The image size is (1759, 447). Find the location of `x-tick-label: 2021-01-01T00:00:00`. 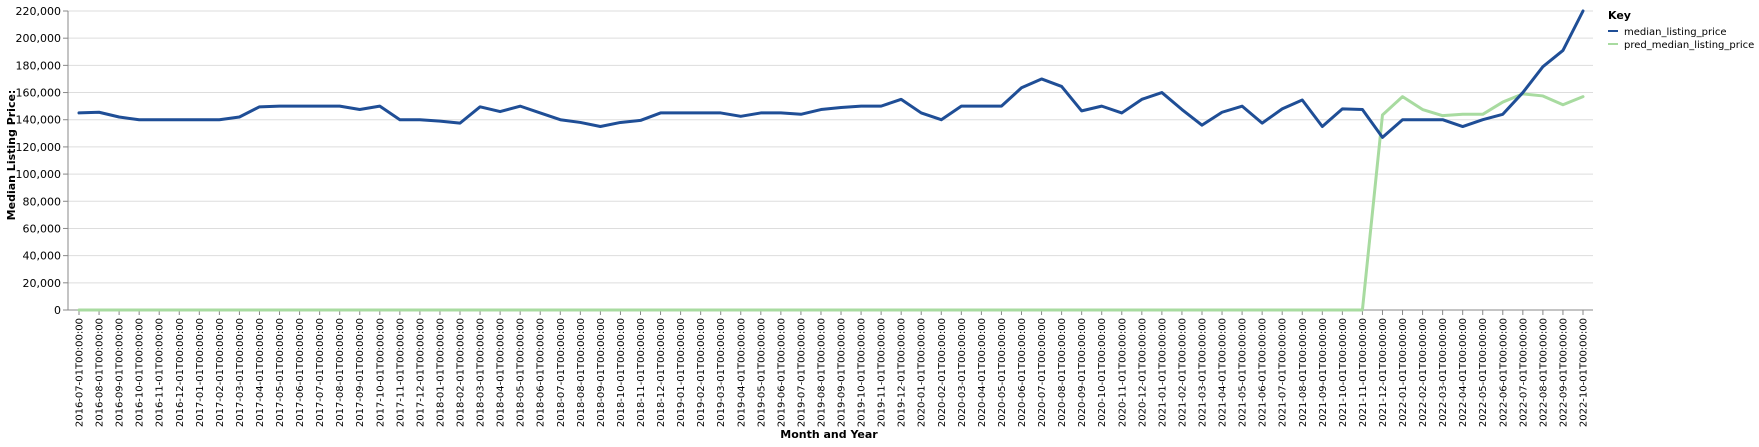

x-tick-label: 2021-01-01T00:00:00 is located at coordinates (1162, 372).